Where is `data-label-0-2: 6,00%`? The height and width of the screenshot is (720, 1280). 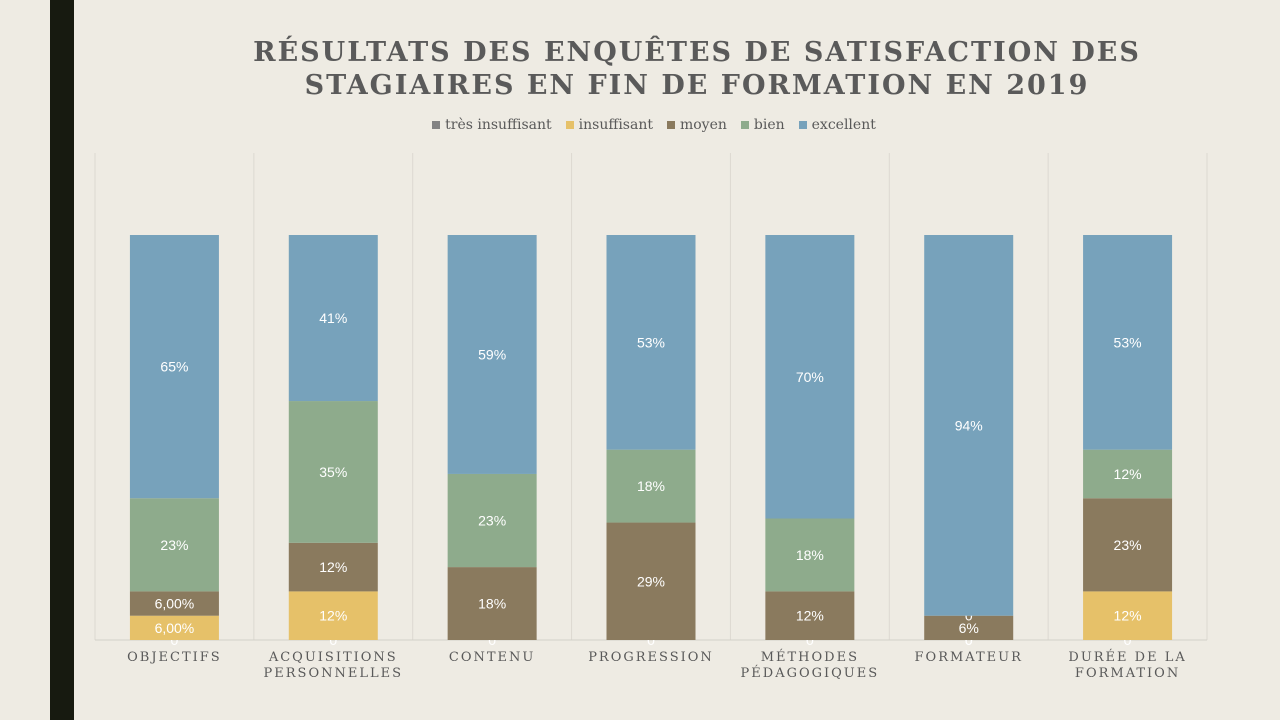 data-label-0-2: 6,00% is located at coordinates (175, 604).